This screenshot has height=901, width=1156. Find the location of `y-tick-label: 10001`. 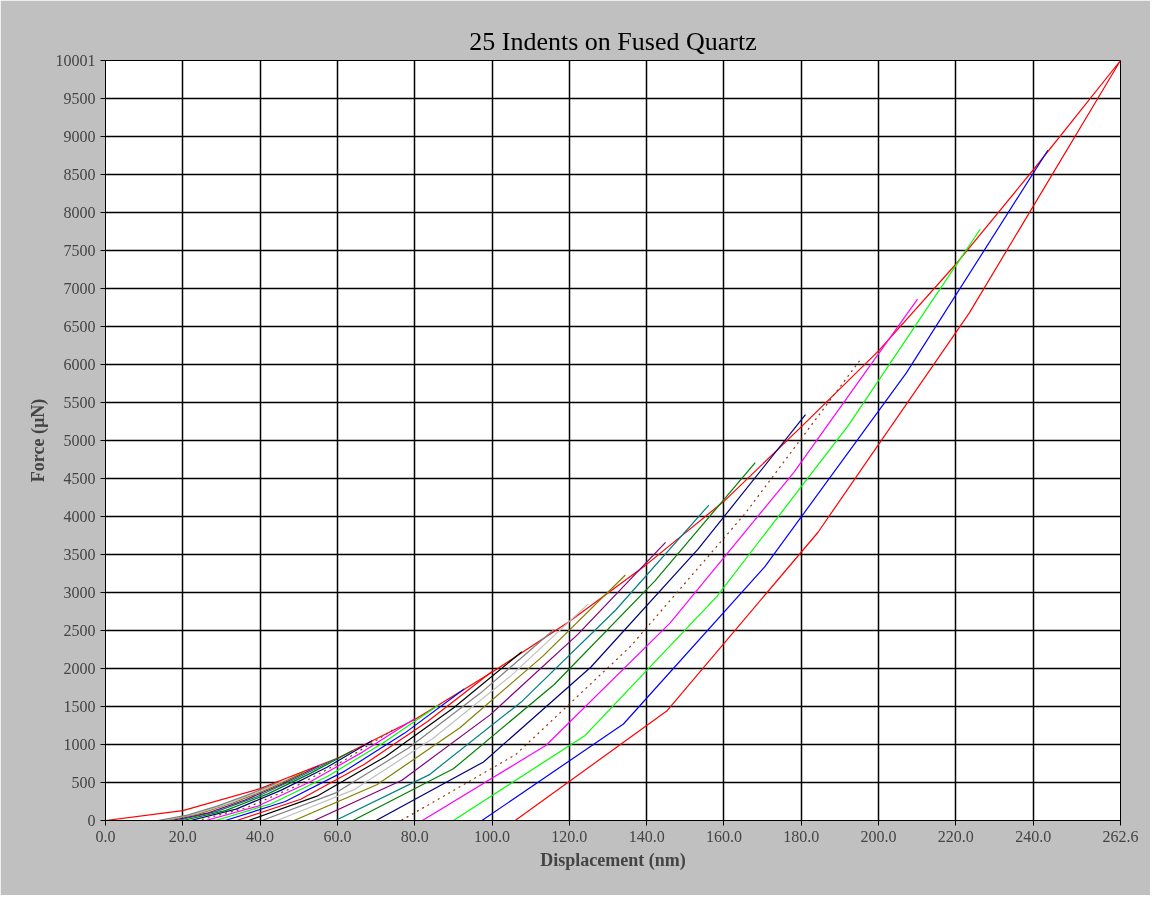

y-tick-label: 10001 is located at coordinates (75, 60).